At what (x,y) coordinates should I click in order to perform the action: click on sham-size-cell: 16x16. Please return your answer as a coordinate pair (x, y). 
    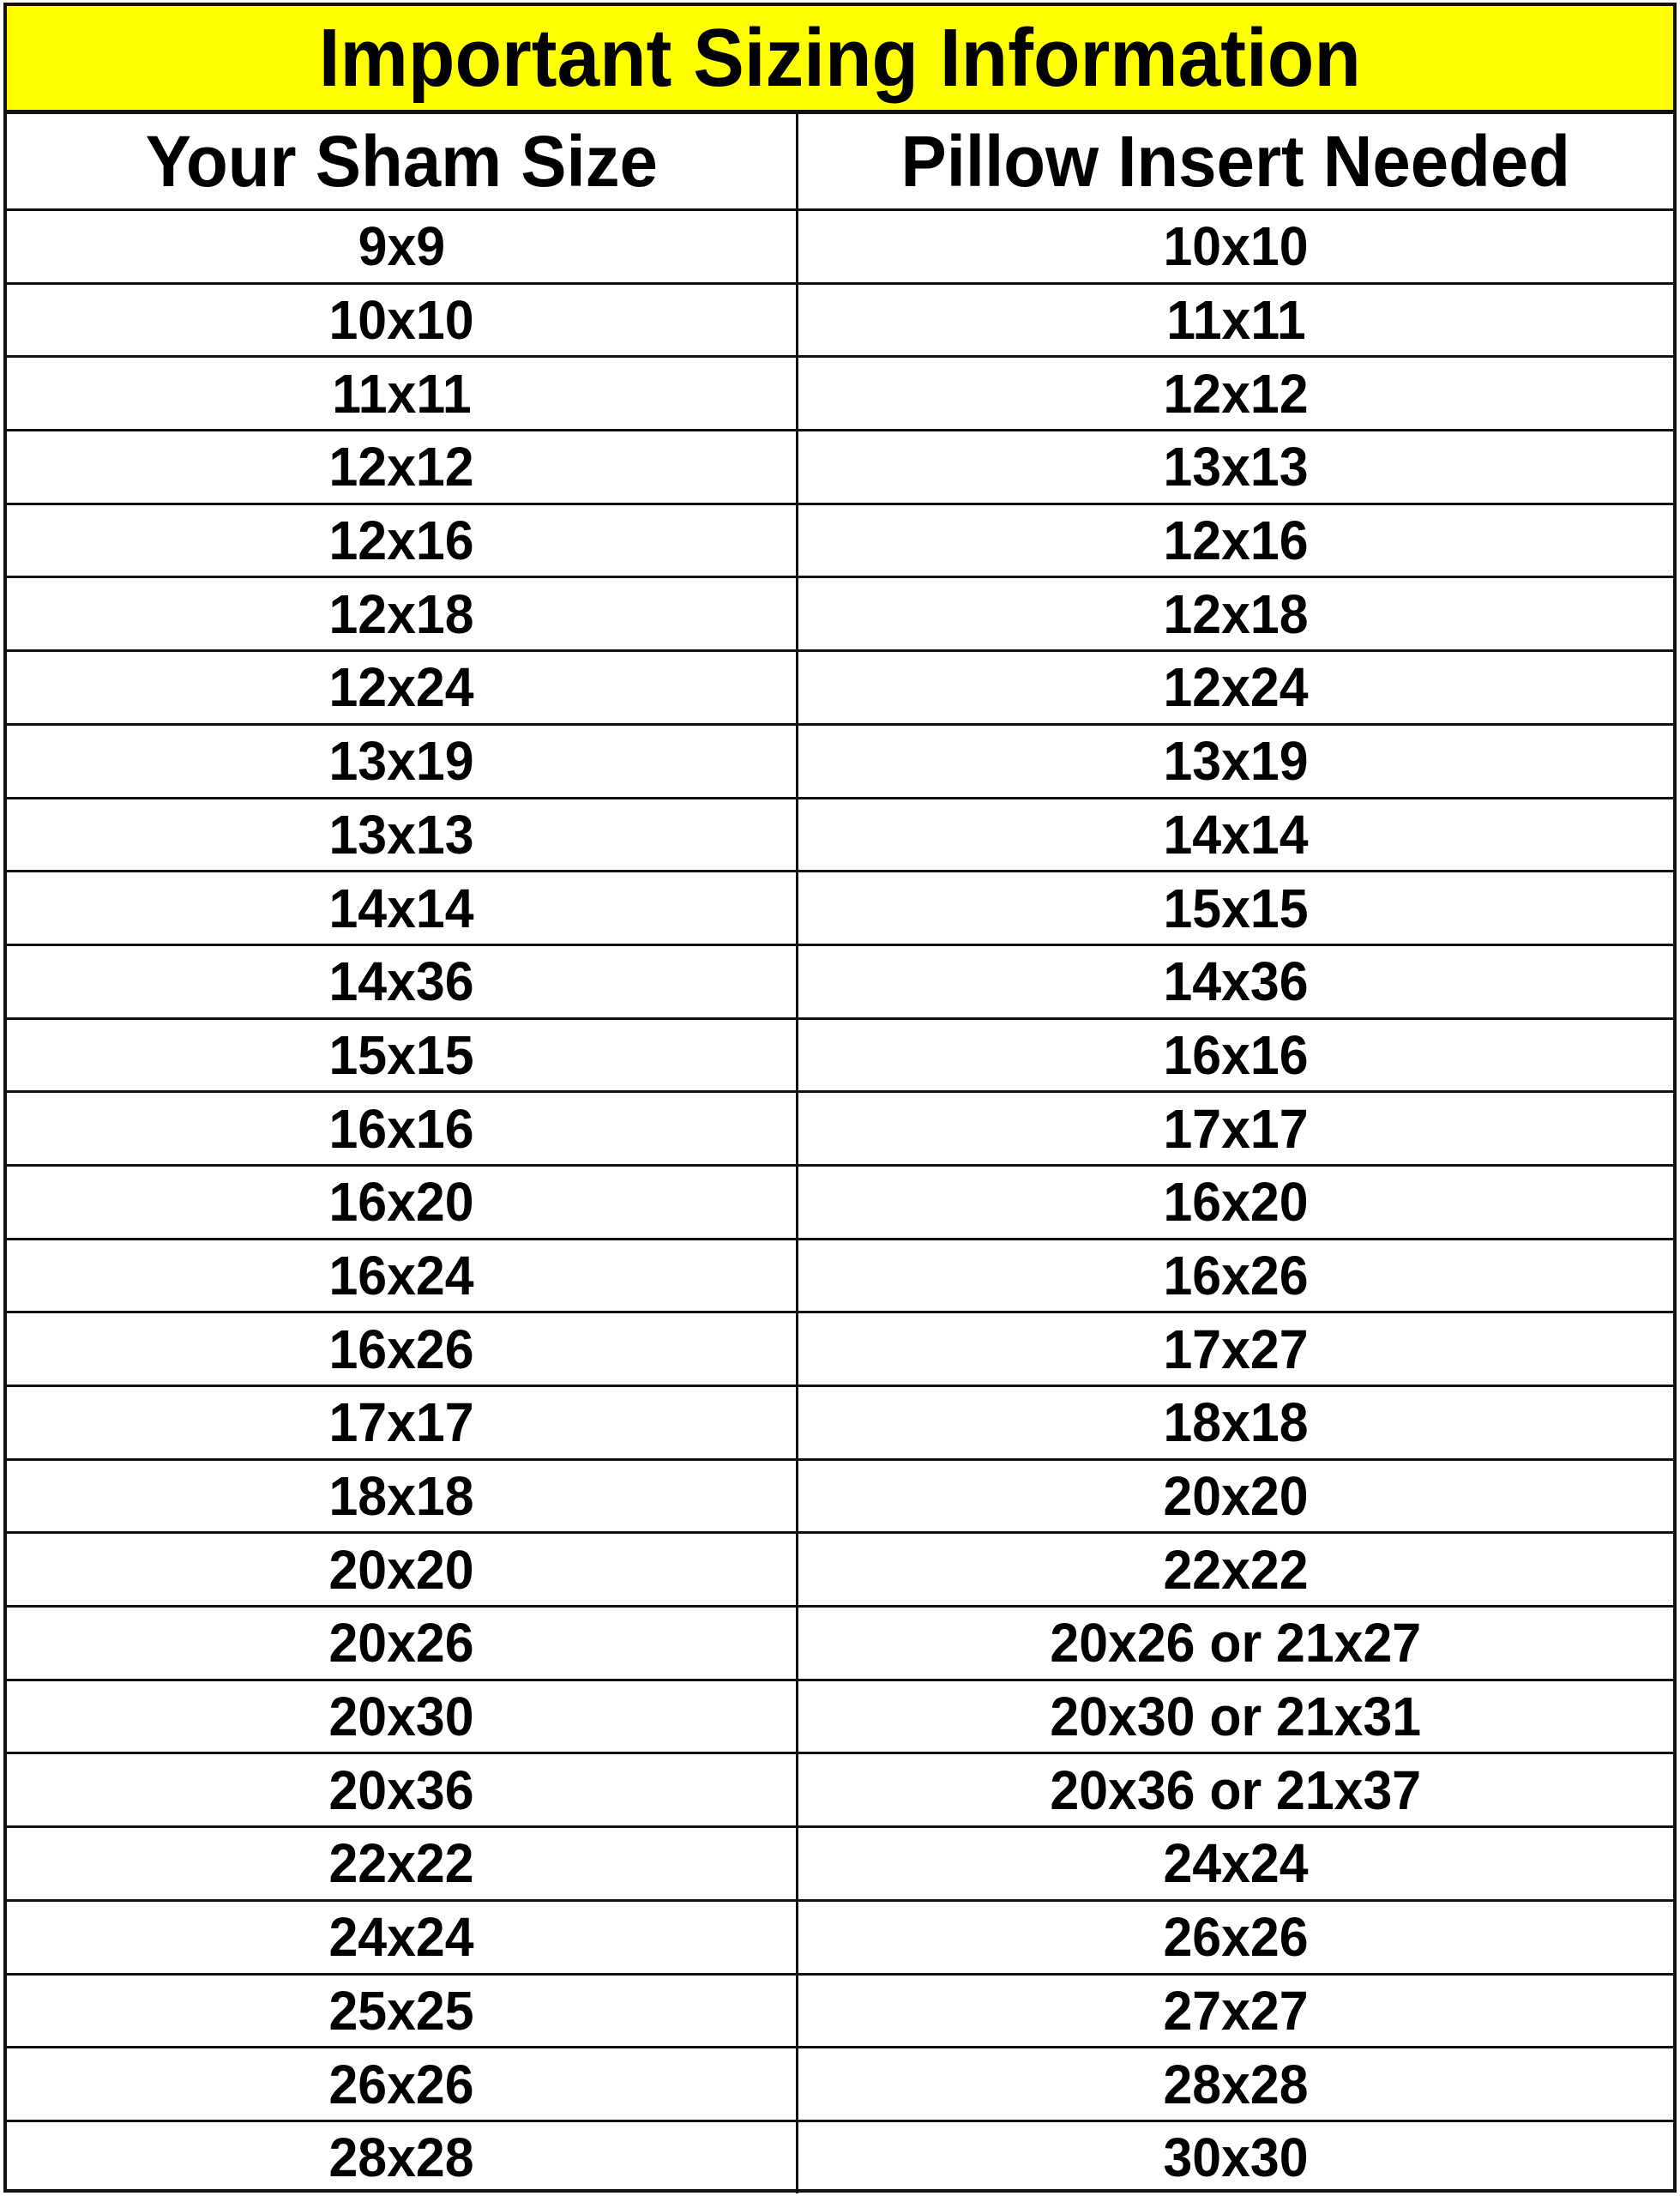
    Looking at the image, I should click on (402, 1128).